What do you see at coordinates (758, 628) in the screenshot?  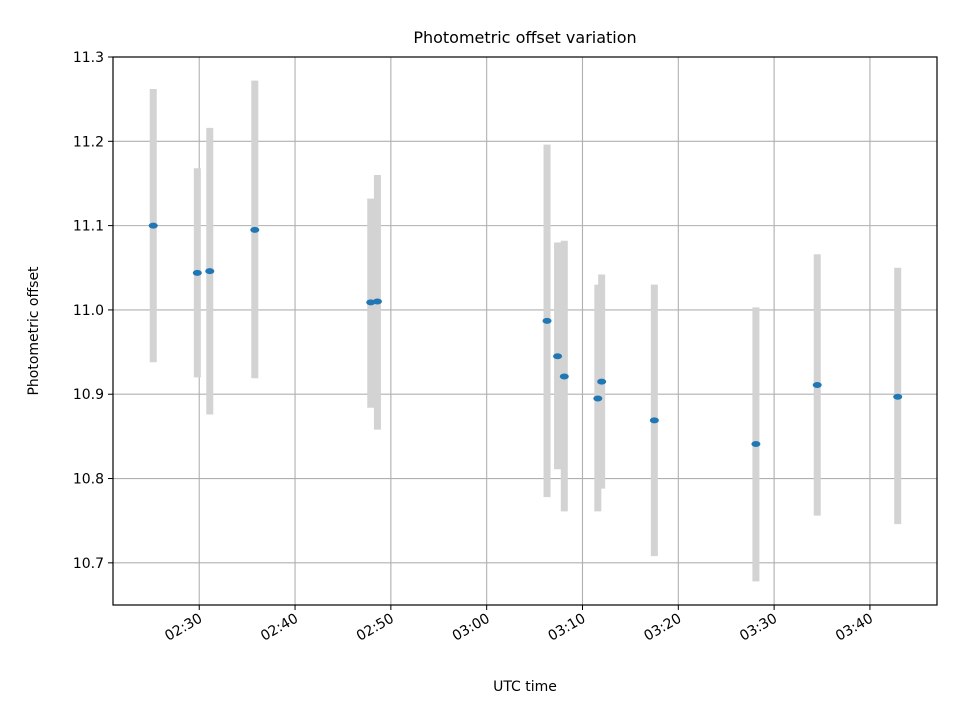 I see `x-tick-label: 03:30` at bounding box center [758, 628].